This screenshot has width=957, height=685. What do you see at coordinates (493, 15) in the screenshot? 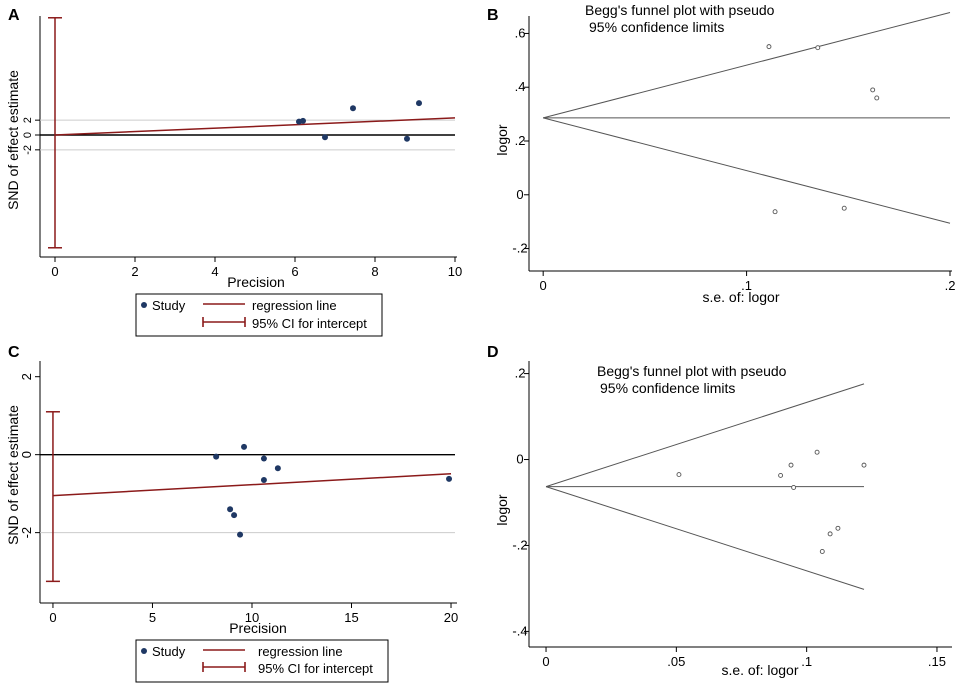
I see `panel-label-b: B` at bounding box center [493, 15].